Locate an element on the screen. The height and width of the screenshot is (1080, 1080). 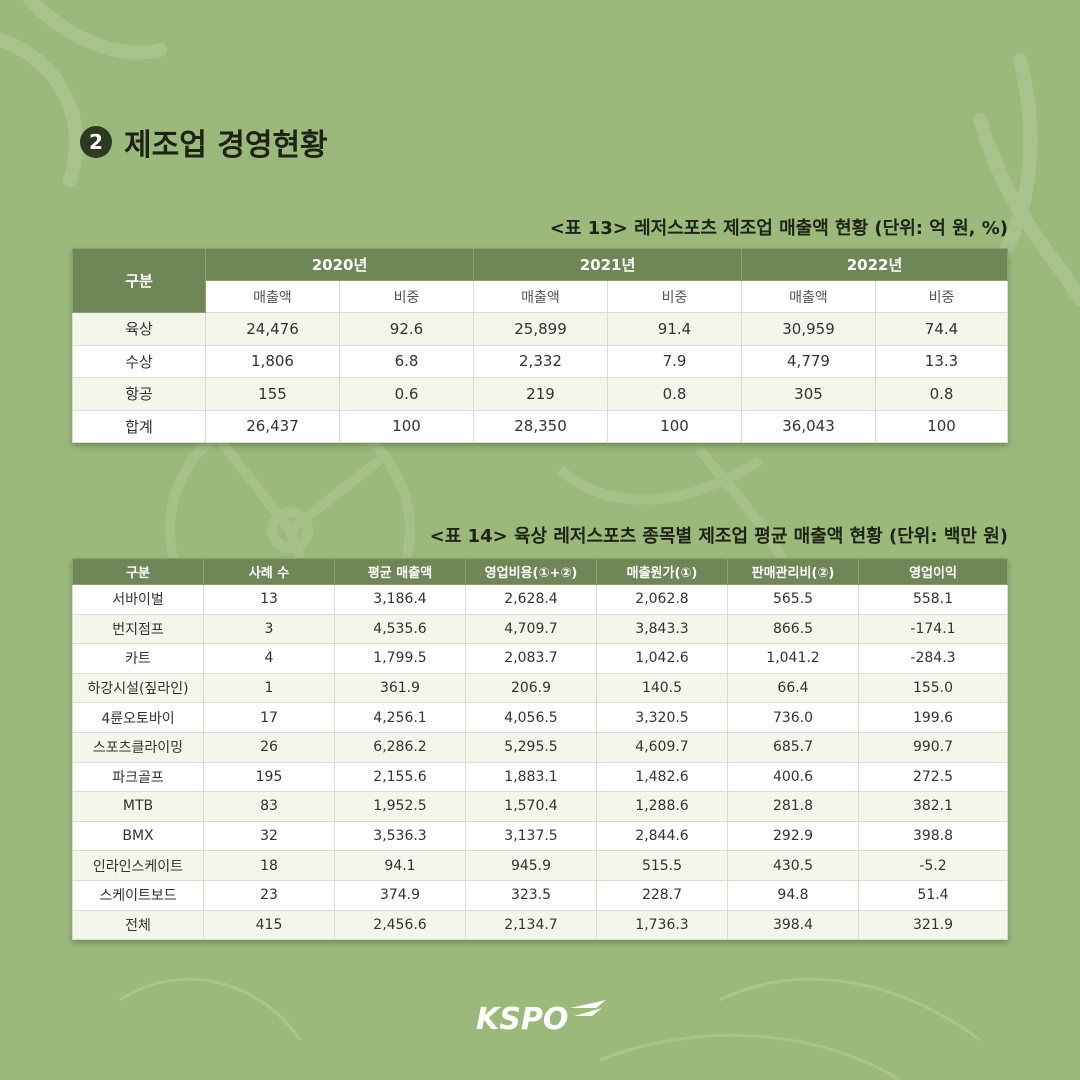
kspo-logo: KSPO is located at coordinates (541, 1018).